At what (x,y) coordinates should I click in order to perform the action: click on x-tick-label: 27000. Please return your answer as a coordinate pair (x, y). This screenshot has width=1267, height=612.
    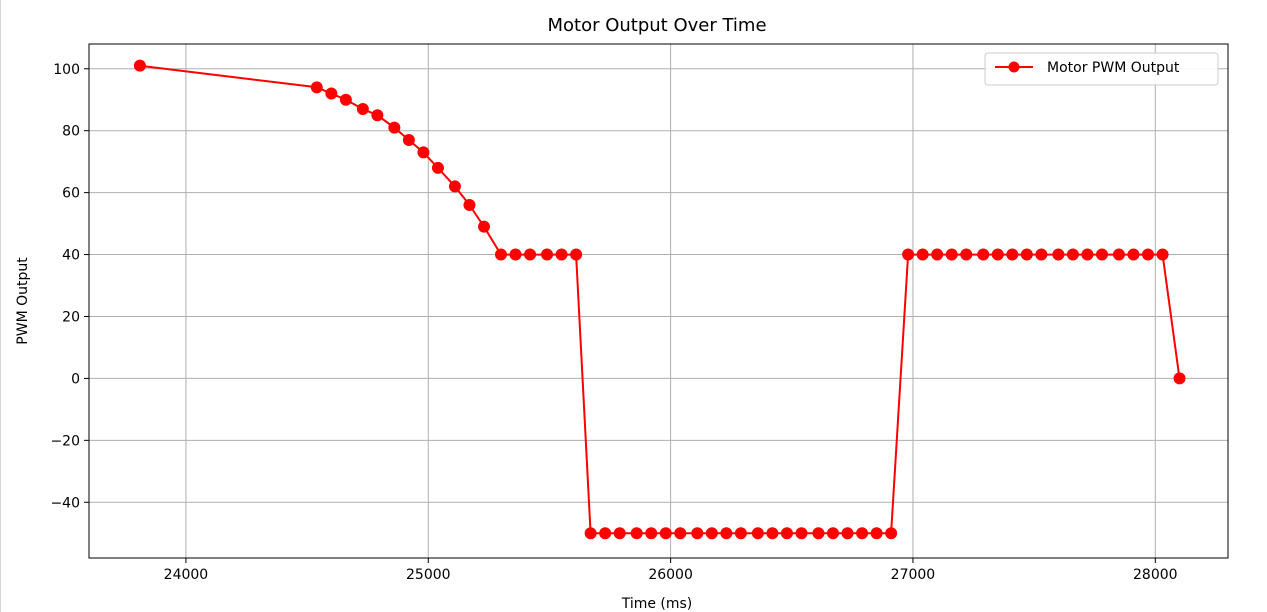
    Looking at the image, I should click on (913, 575).